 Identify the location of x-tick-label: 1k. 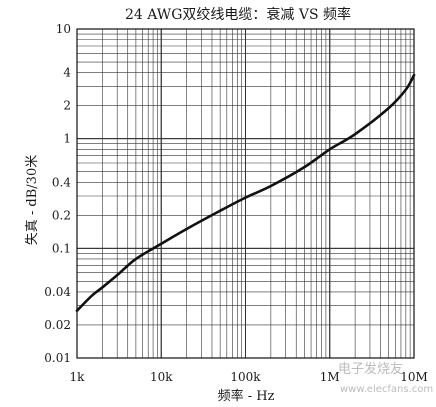
(78, 377).